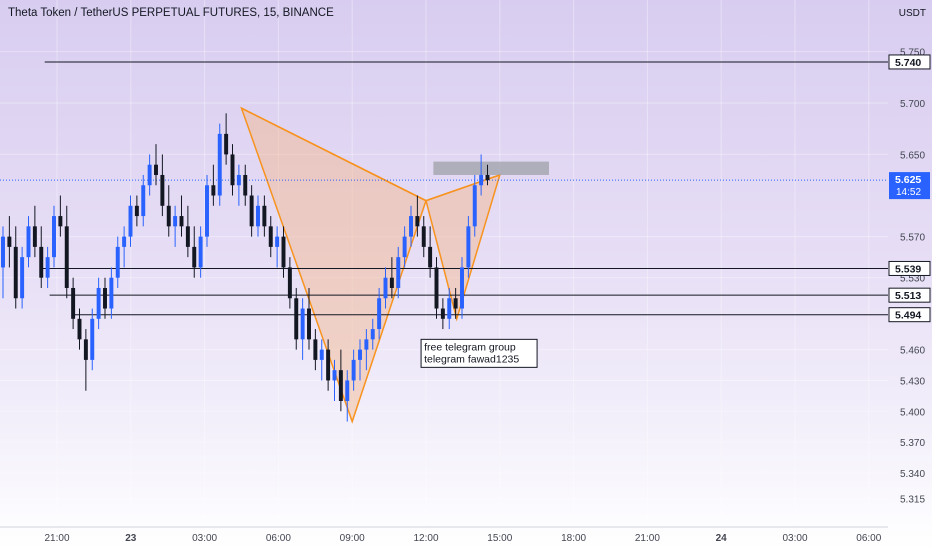 Image resolution: width=932 pixels, height=550 pixels. What do you see at coordinates (909, 186) in the screenshot?
I see `last-price-tag` at bounding box center [909, 186].